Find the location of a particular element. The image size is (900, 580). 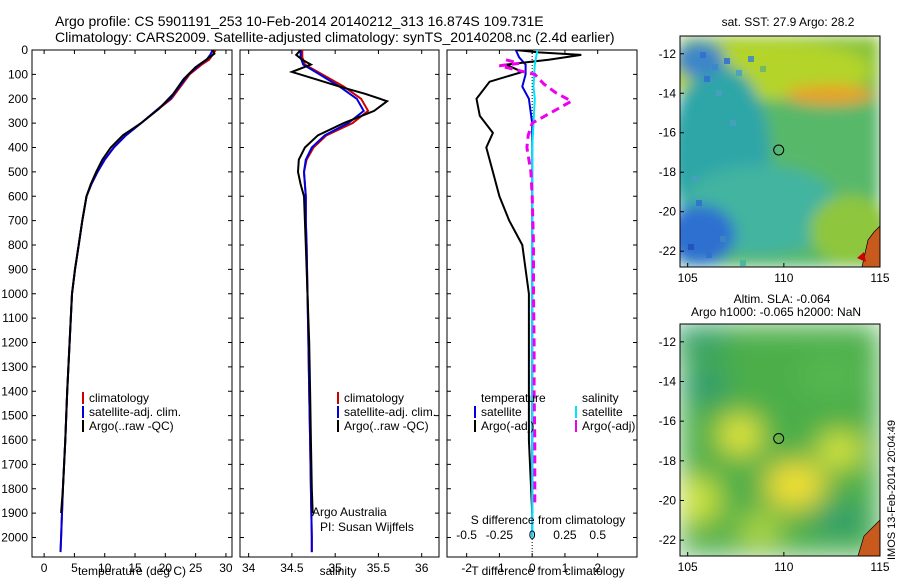

x-tick-label: 36 is located at coordinates (422, 568).